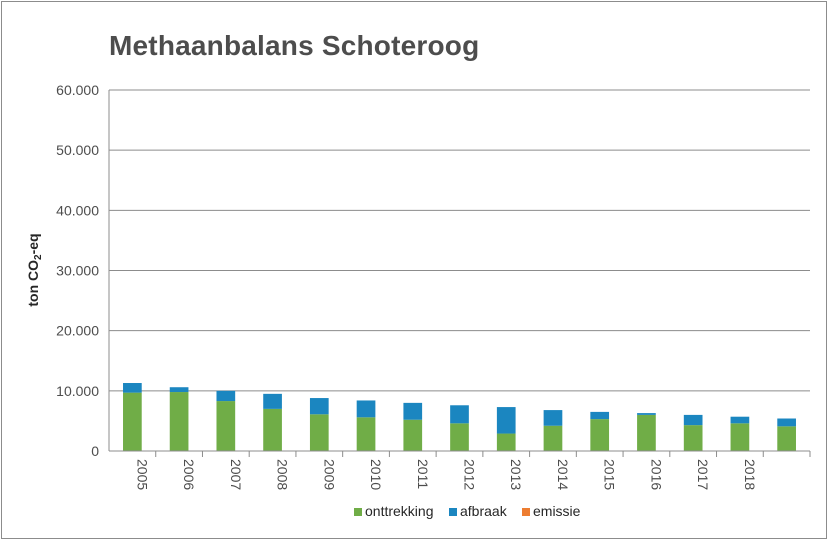 The width and height of the screenshot is (830, 542). What do you see at coordinates (77, 210) in the screenshot?
I see `y-tick-label: 40.000` at bounding box center [77, 210].